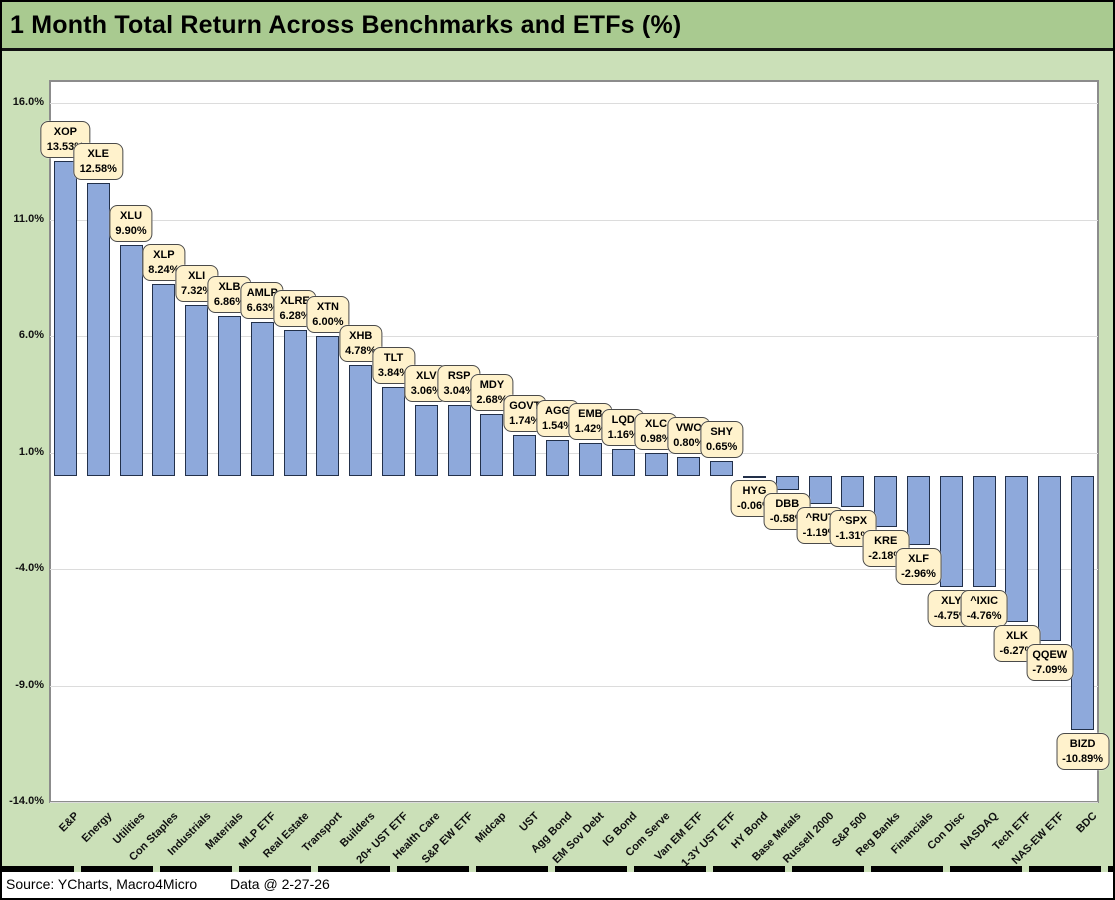 The height and width of the screenshot is (900, 1115). Describe the element at coordinates (393, 372) in the screenshot. I see `value-label: 3.84%` at that location.